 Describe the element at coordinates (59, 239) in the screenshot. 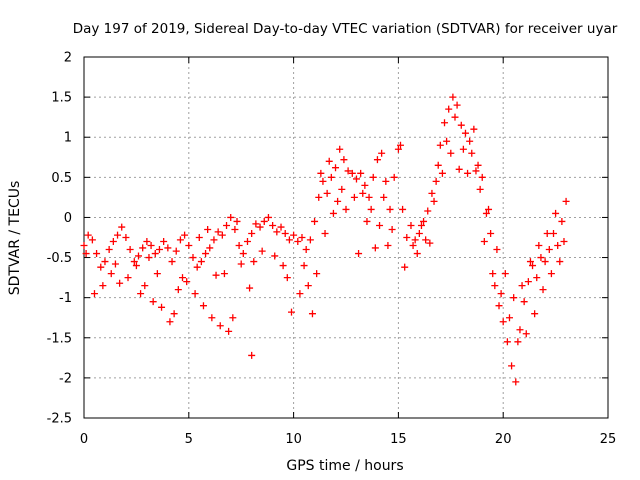

I see `y-axis-tick-labels: -2.5 -2 -1.5 -1 -0.5 0 0.5 1 1.5 2` at that location.